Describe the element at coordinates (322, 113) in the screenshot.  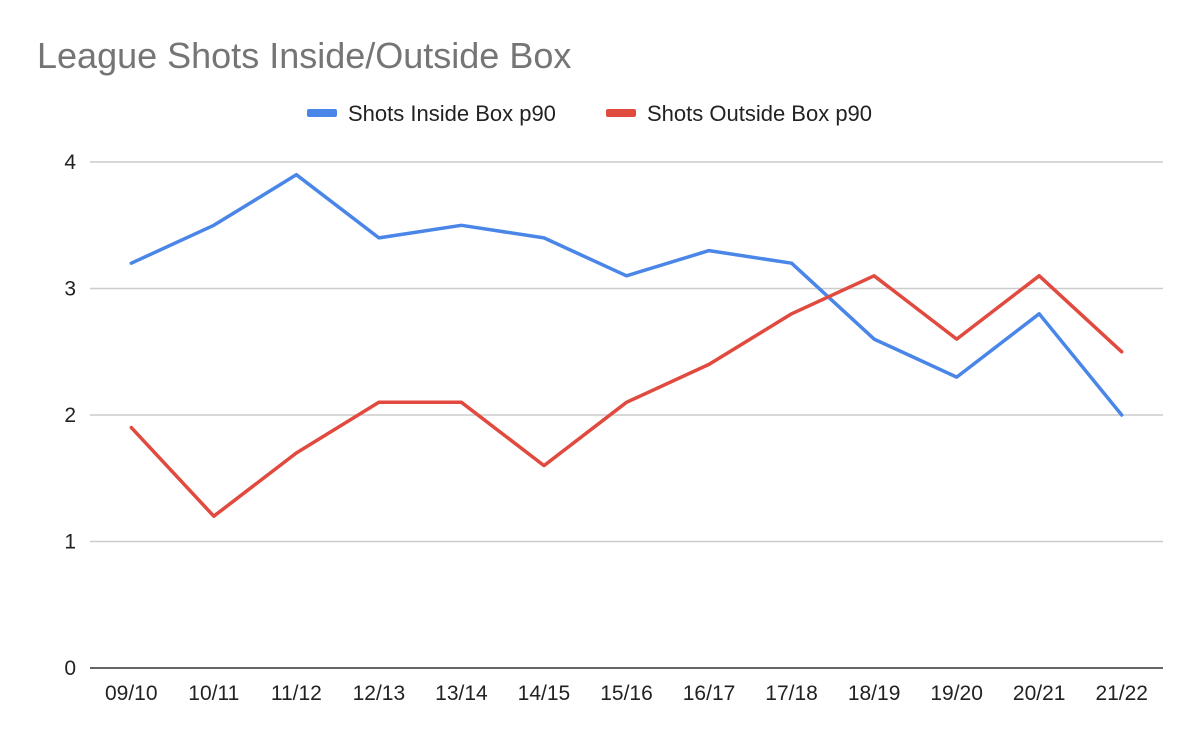
I see `legend-swatch-inside` at that location.